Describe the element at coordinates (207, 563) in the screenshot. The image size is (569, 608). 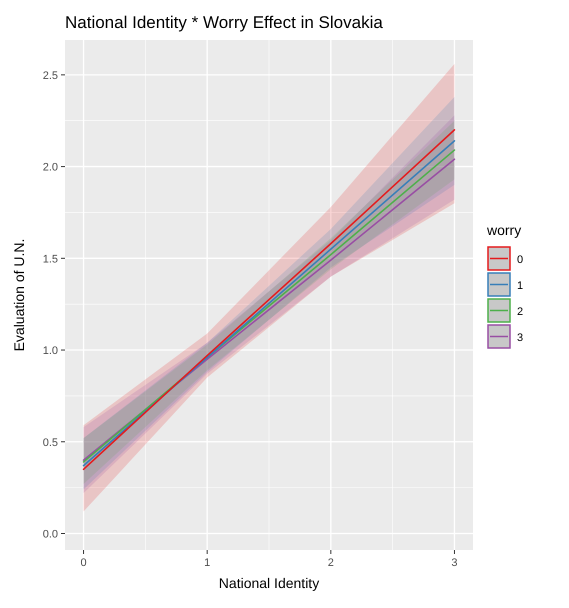
I see `x-tick-label: 1` at that location.